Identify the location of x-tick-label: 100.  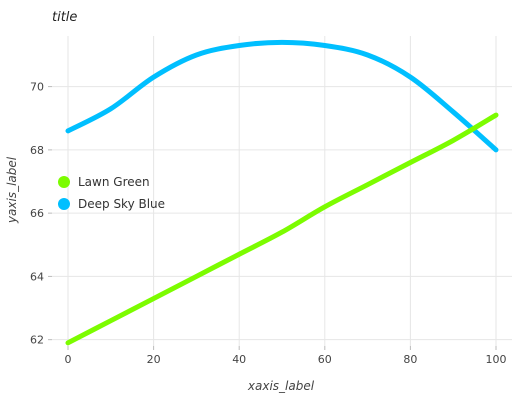
(496, 359).